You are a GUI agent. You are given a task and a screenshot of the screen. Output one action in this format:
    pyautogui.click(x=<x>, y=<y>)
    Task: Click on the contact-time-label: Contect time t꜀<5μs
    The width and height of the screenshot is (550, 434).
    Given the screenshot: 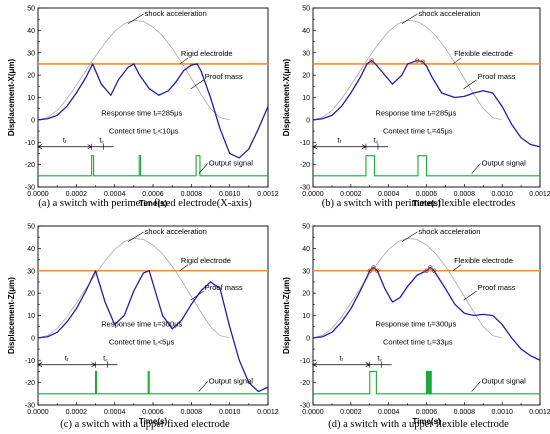 What is the action you would take?
    pyautogui.click(x=142, y=342)
    